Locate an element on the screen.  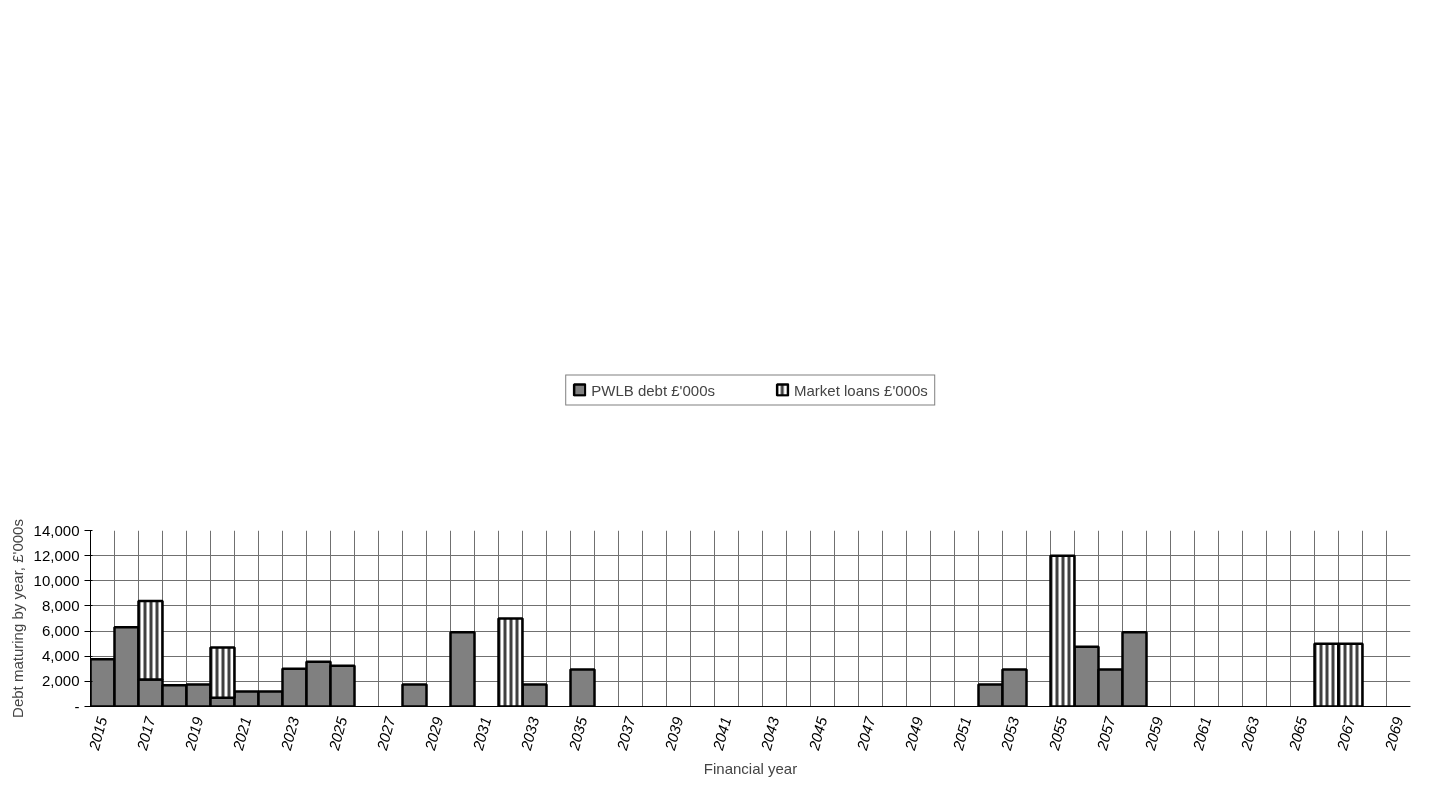
x-tick-label: 2019 is located at coordinates (193, 733).